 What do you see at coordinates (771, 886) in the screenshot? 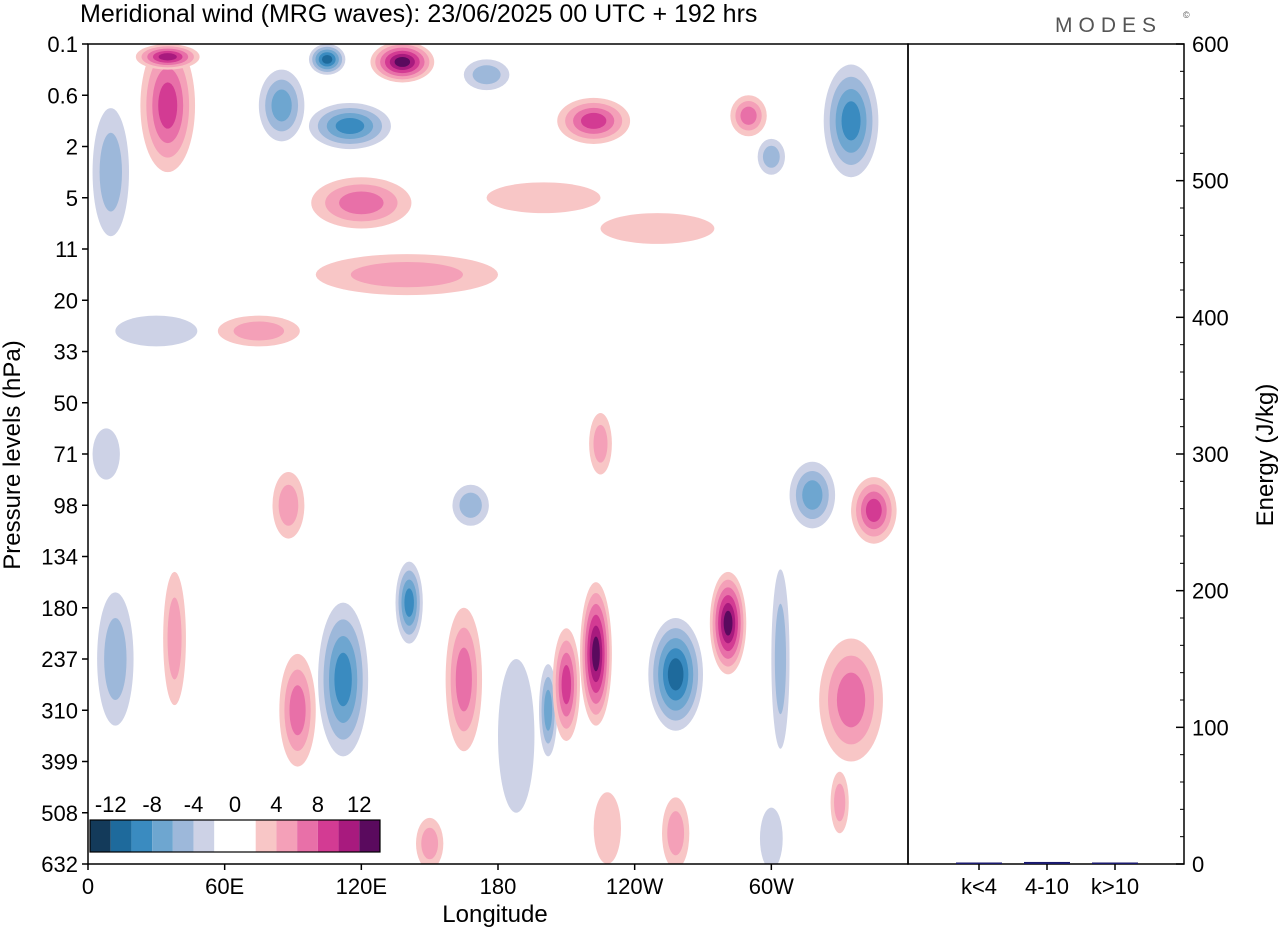
I see `x-tick-label: 60W` at bounding box center [771, 886].